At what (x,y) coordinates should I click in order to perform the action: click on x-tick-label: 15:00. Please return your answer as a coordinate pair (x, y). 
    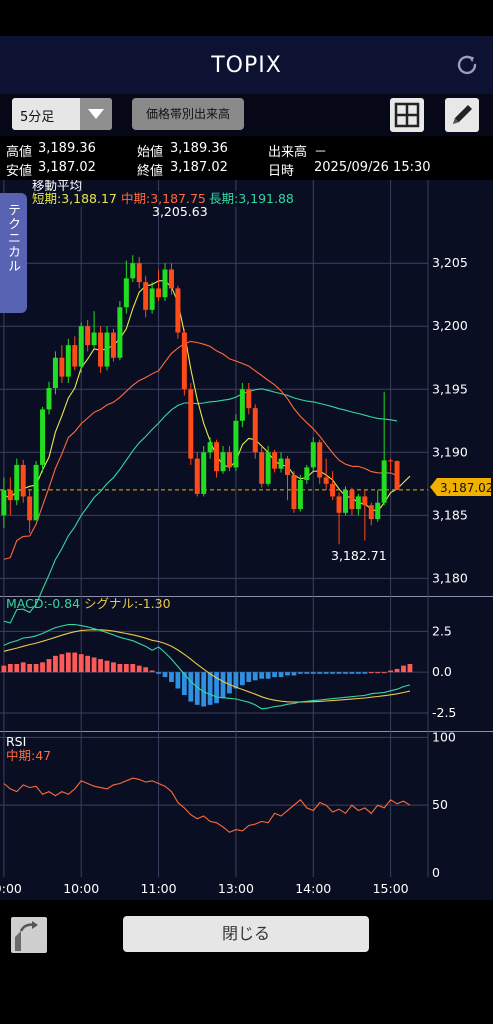
    Looking at the image, I should click on (391, 888).